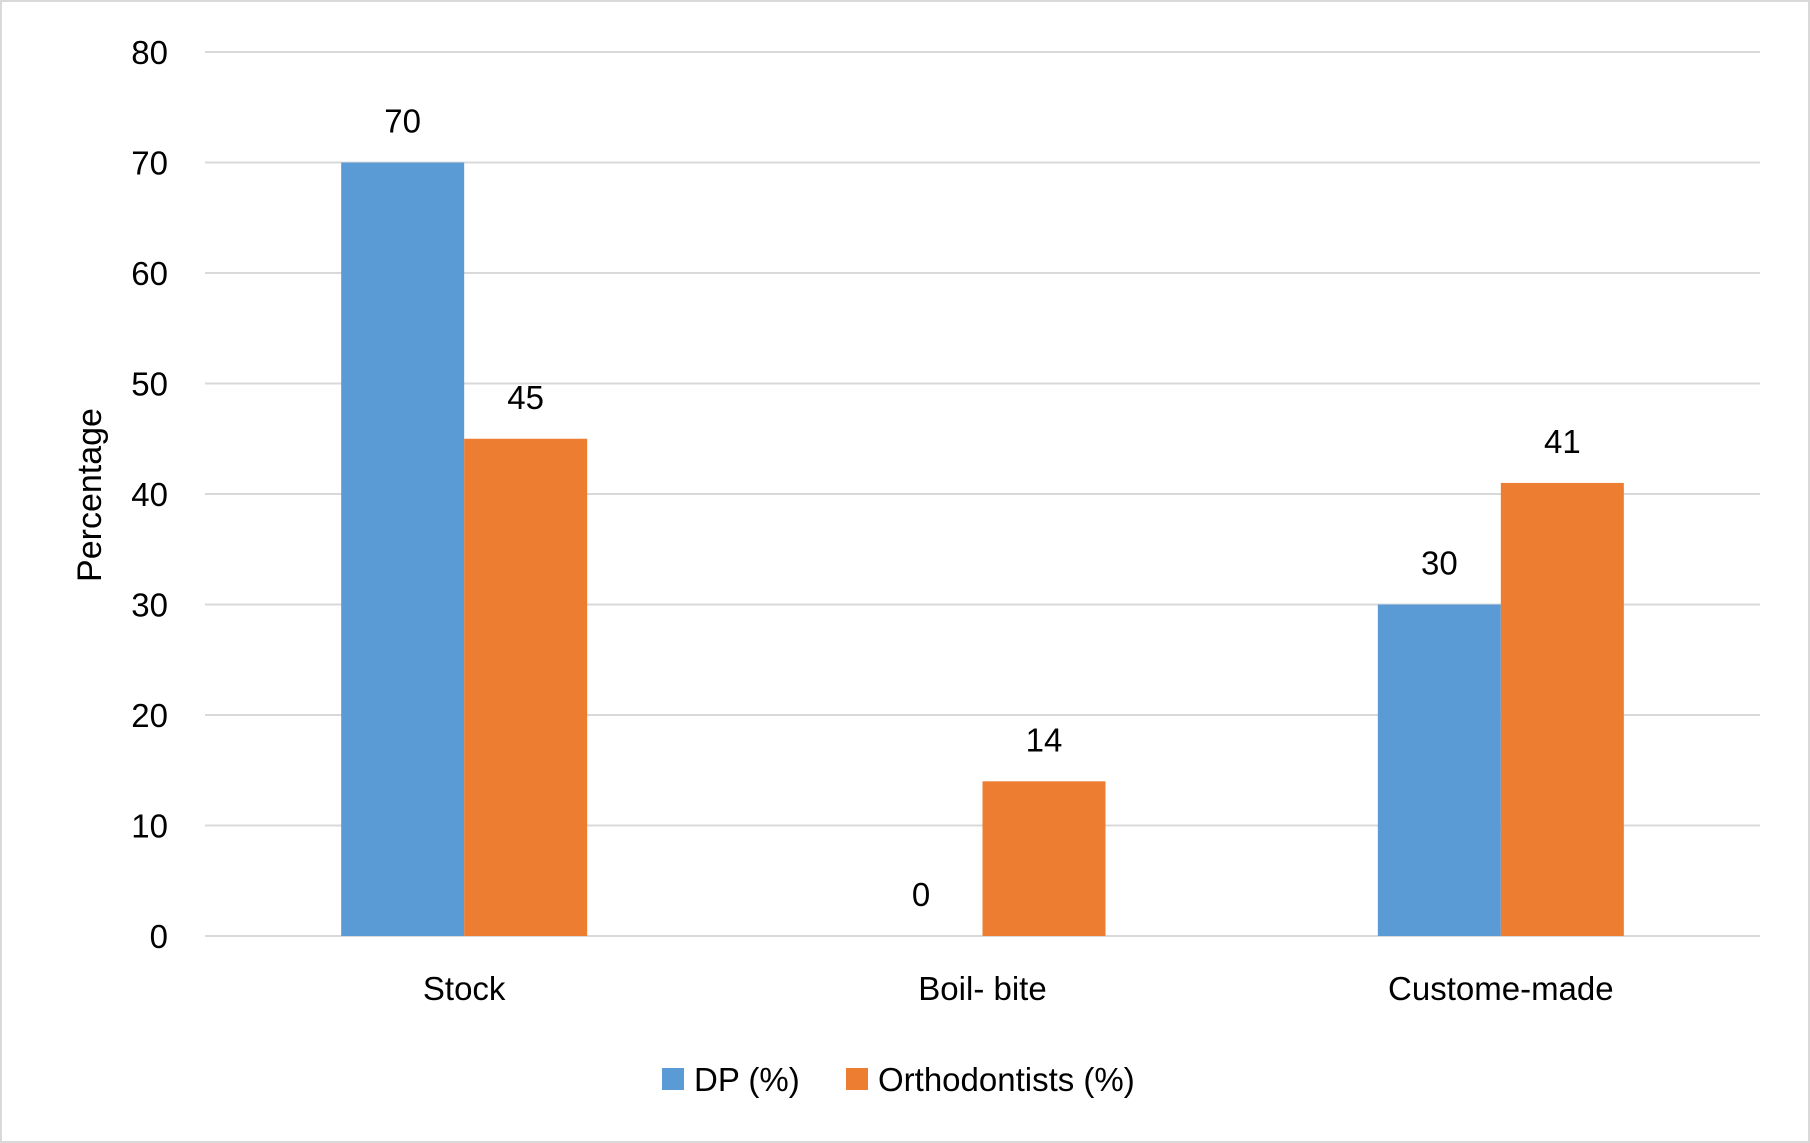  Describe the element at coordinates (747, 1079) in the screenshot. I see `legend-label: DP (%)` at that location.